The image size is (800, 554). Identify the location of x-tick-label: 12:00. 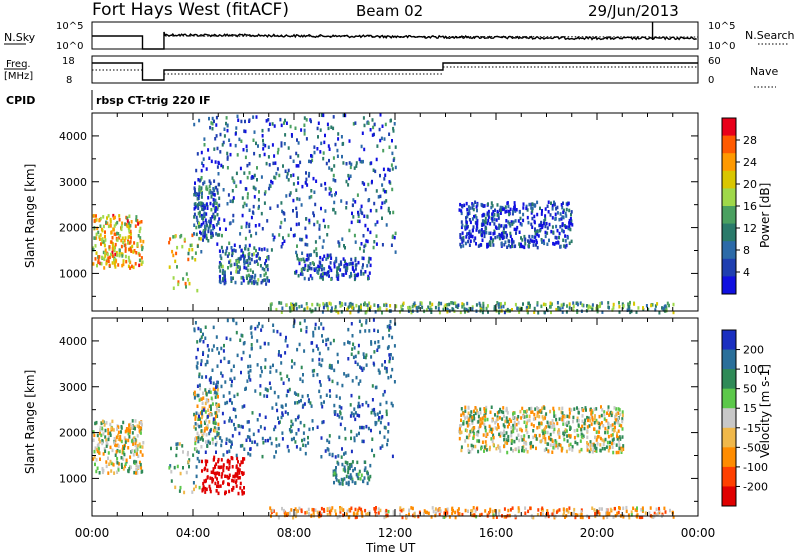
(395, 533).